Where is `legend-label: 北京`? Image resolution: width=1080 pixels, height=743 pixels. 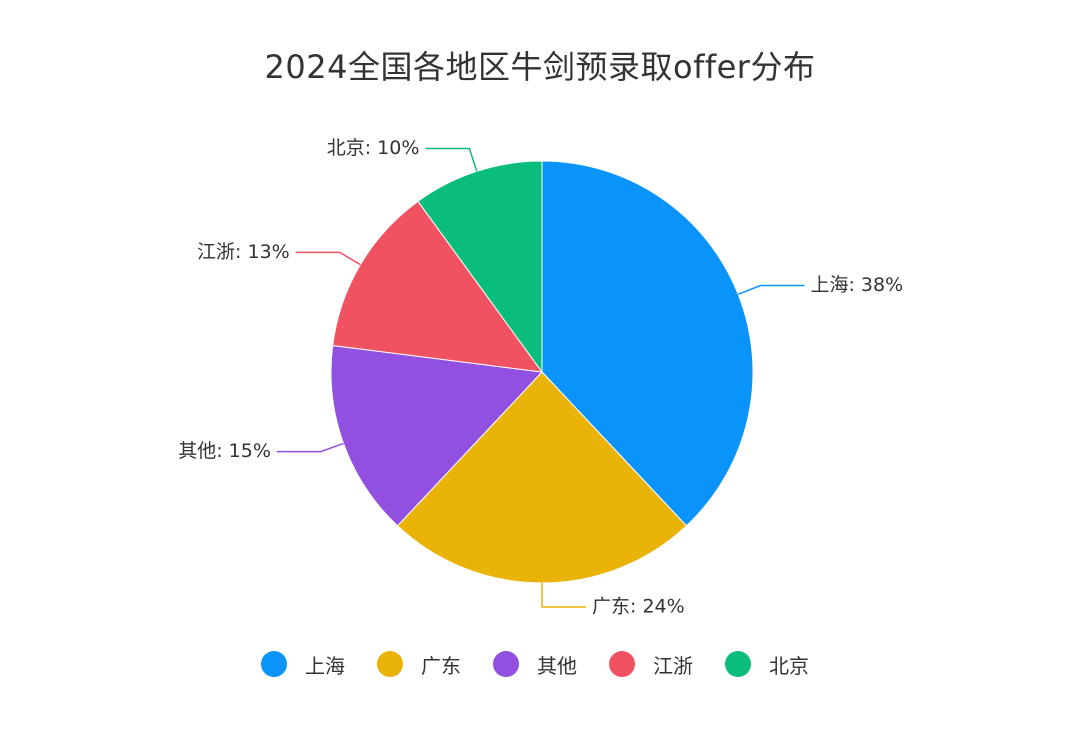 legend-label: 北京 is located at coordinates (789, 665).